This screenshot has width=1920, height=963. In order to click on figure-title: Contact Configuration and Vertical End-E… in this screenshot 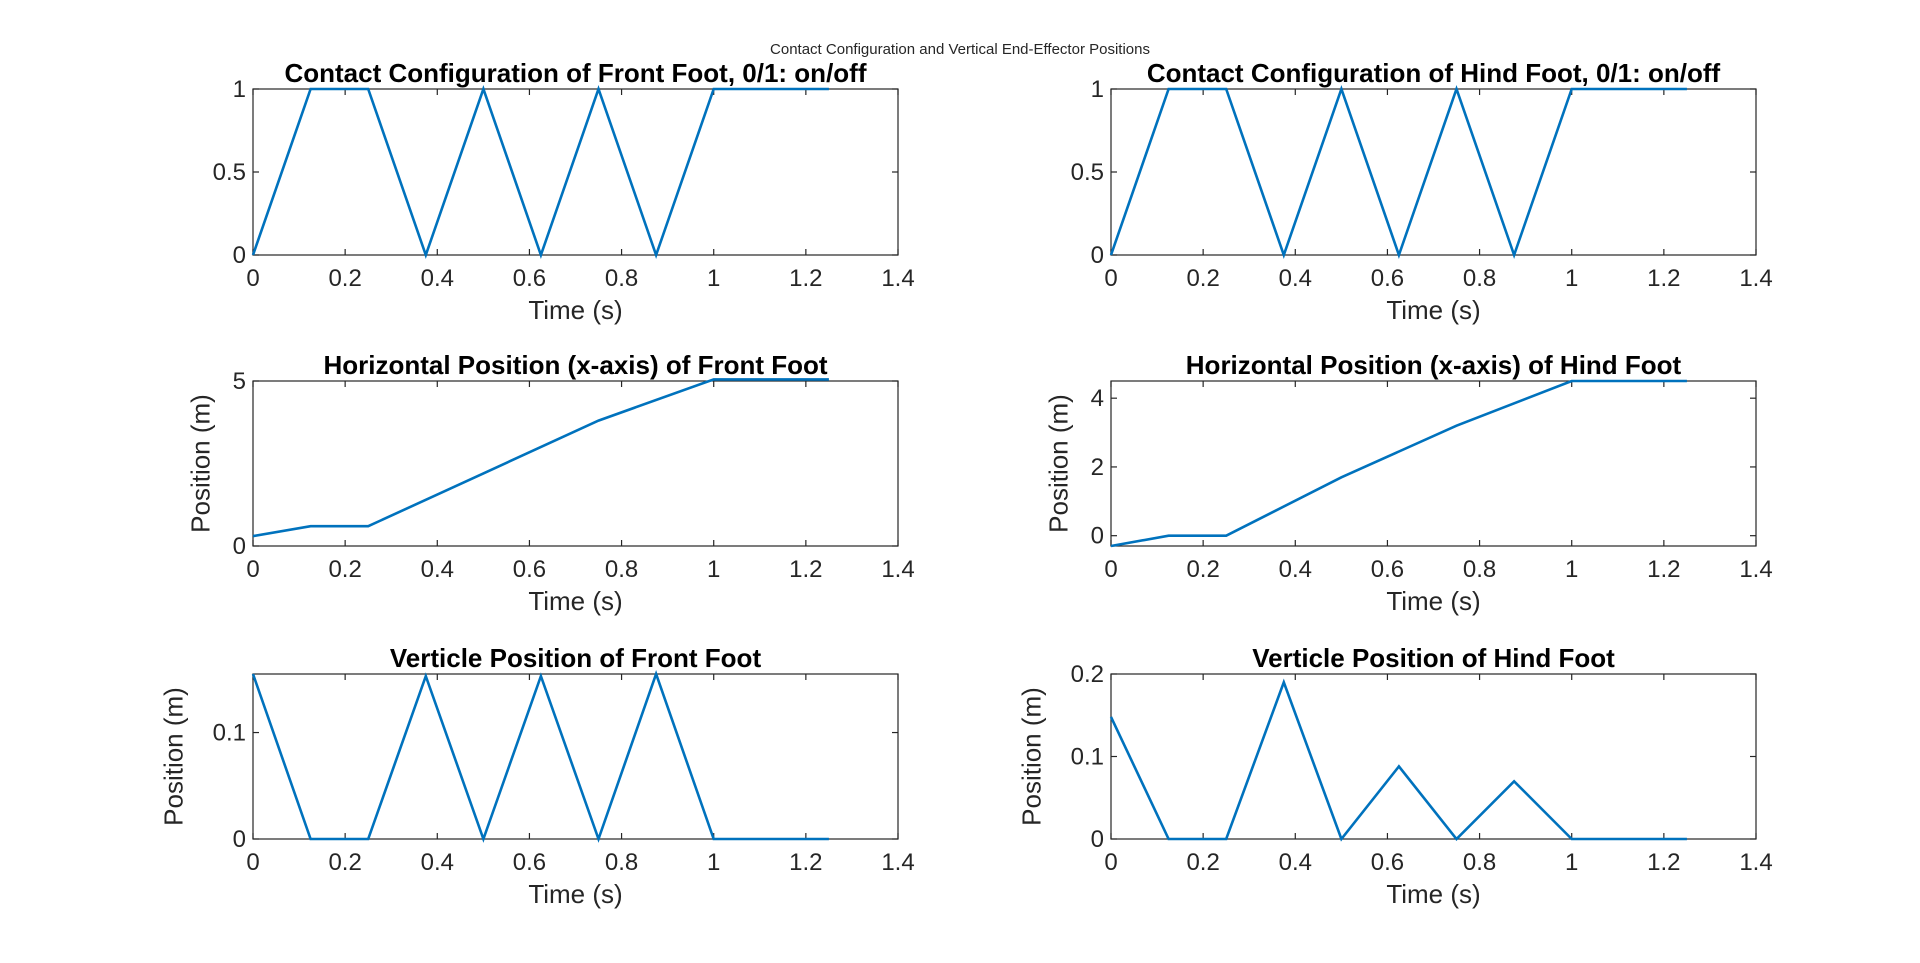, I will do `click(960, 49)`.